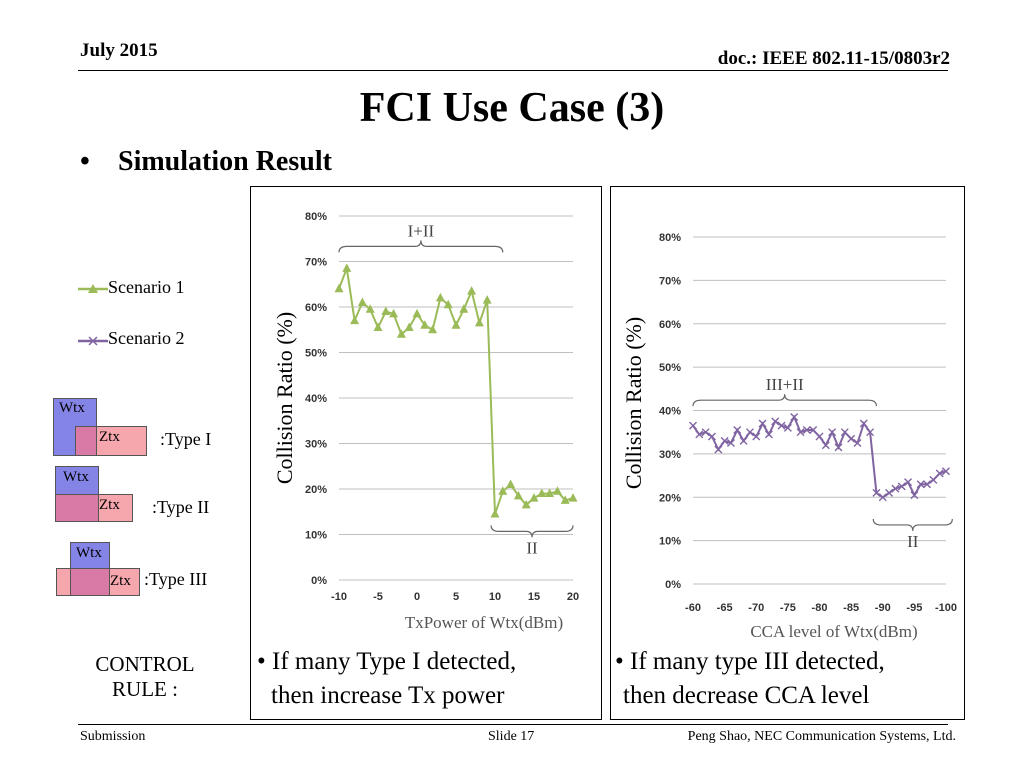 This screenshot has width=1024, height=768. I want to click on chart1-ytick-label: 10%, so click(670, 542).